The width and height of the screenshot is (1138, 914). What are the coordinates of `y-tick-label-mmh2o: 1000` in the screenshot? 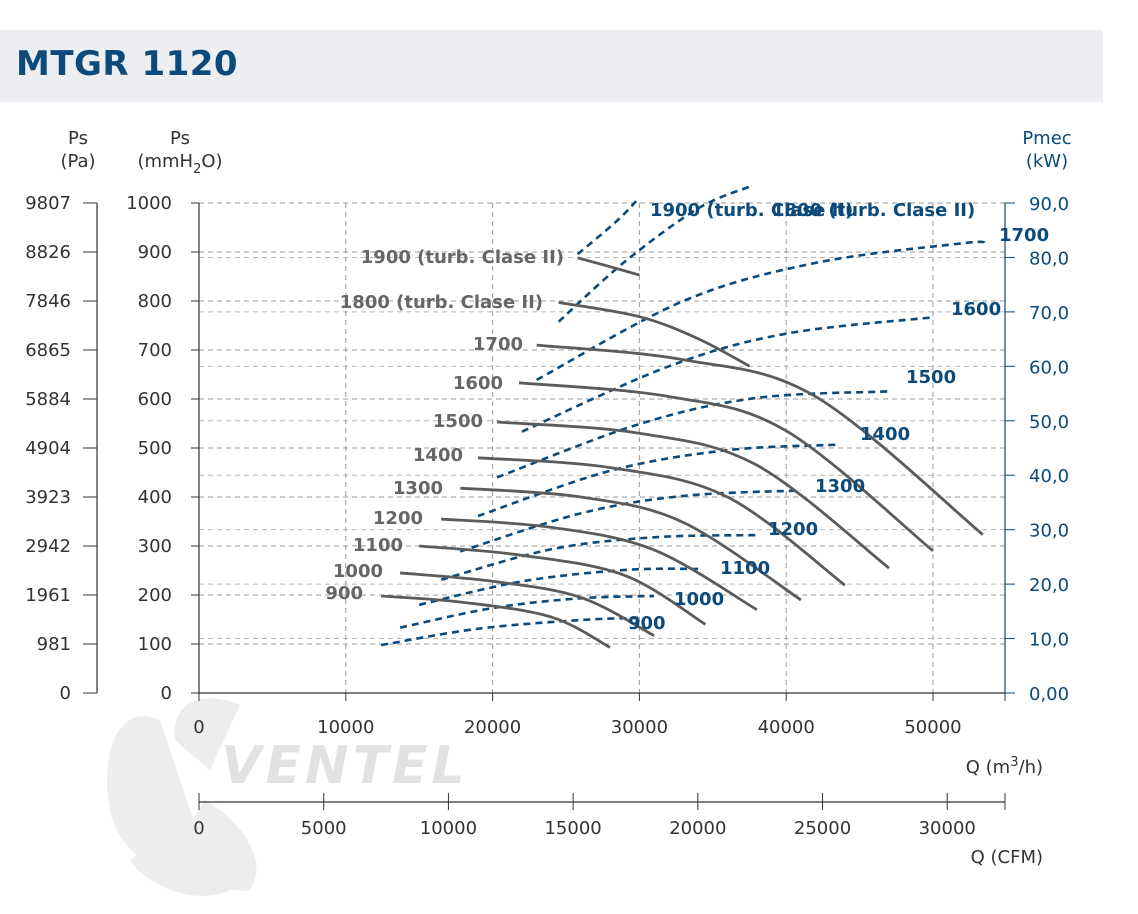 It's located at (149, 203).